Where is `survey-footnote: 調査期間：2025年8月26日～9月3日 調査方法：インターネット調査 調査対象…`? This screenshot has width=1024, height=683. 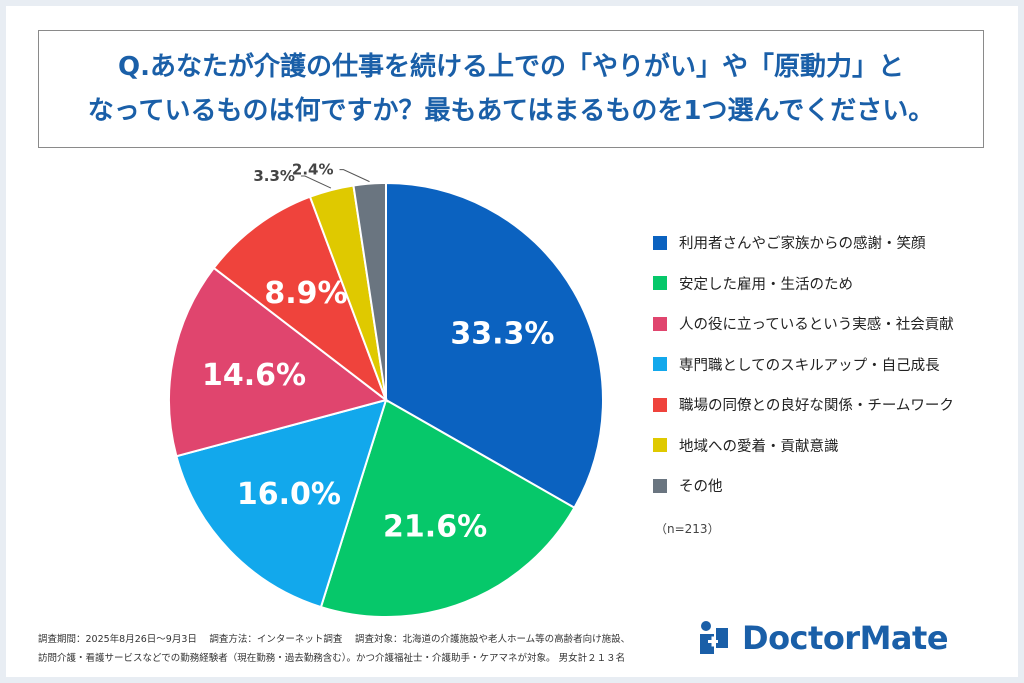
survey-footnote: 調査期間：2025年8月26日～9月3日 調査方法：インターネット調査 調査対象… is located at coordinates (338, 649).